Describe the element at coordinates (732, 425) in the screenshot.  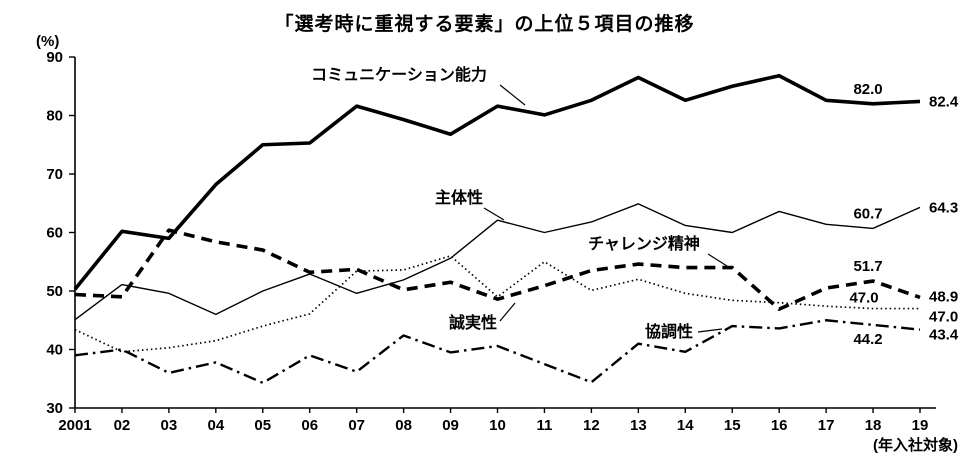
I see `x-tick-label: 15` at that location.